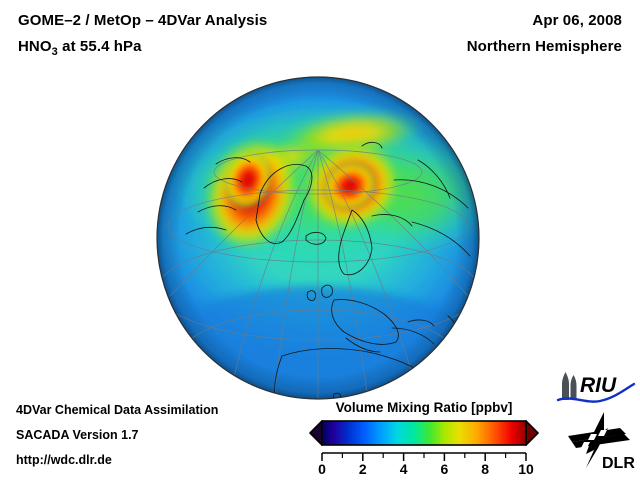  What do you see at coordinates (424, 407) in the screenshot?
I see `colorbar-title: Volume Mixing Ratio [ppbv]` at bounding box center [424, 407].